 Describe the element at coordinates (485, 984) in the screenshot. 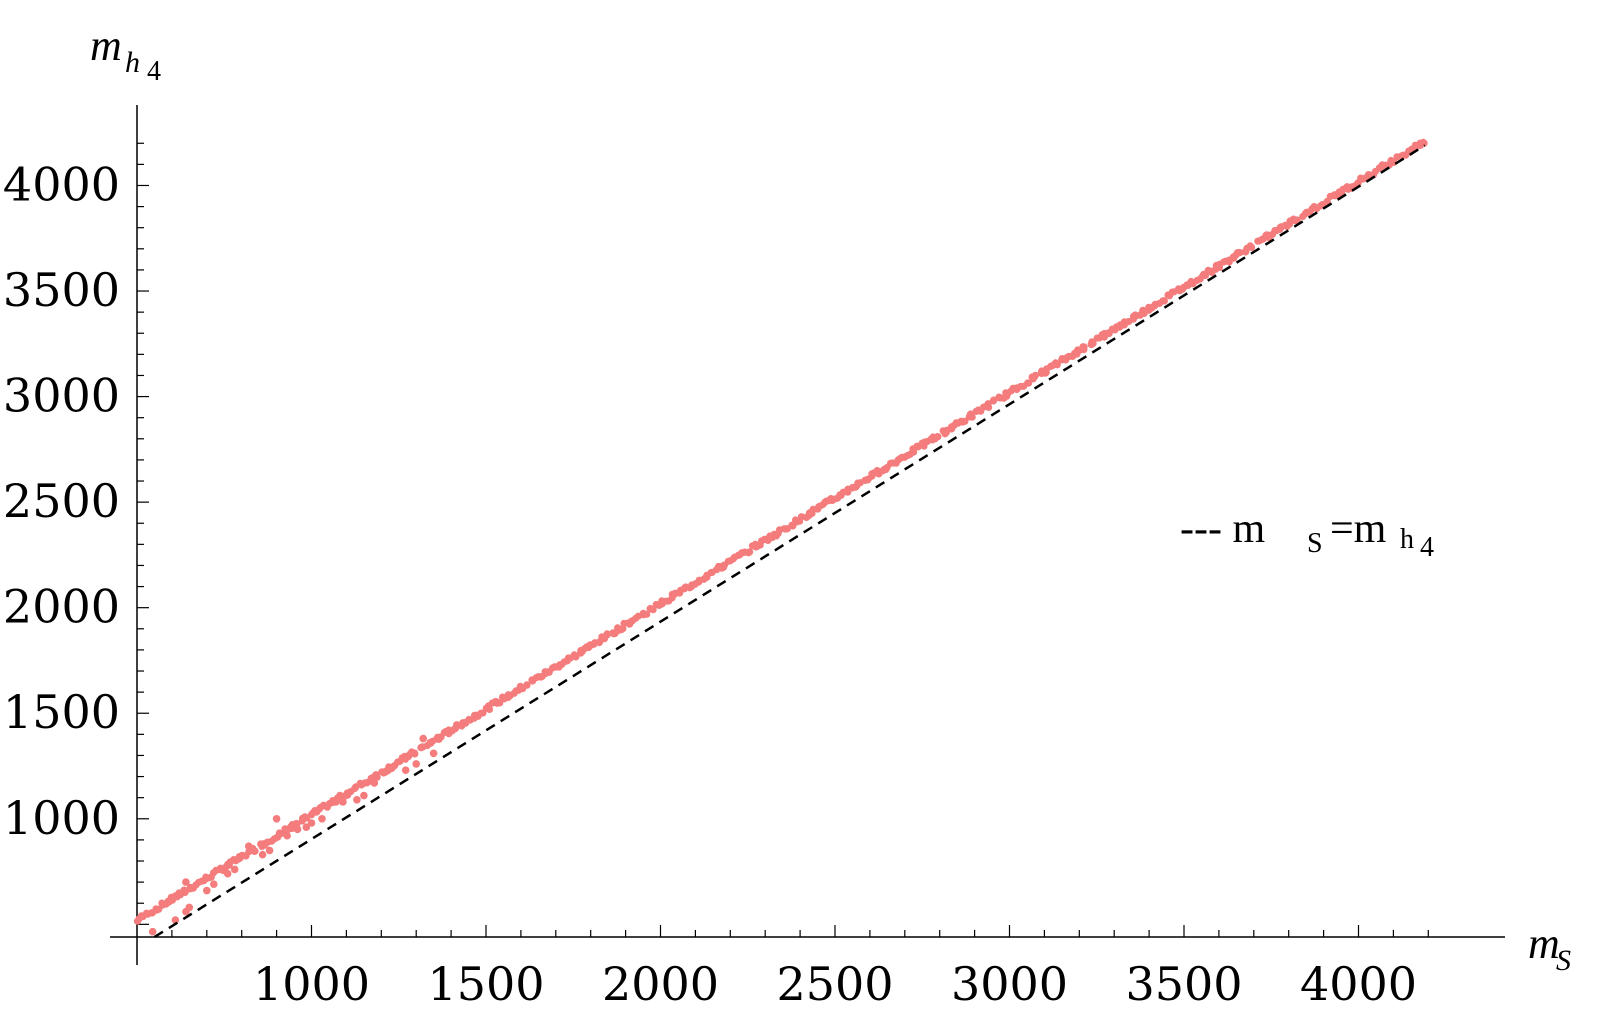

I see `x-tick-label: 1500` at that location.